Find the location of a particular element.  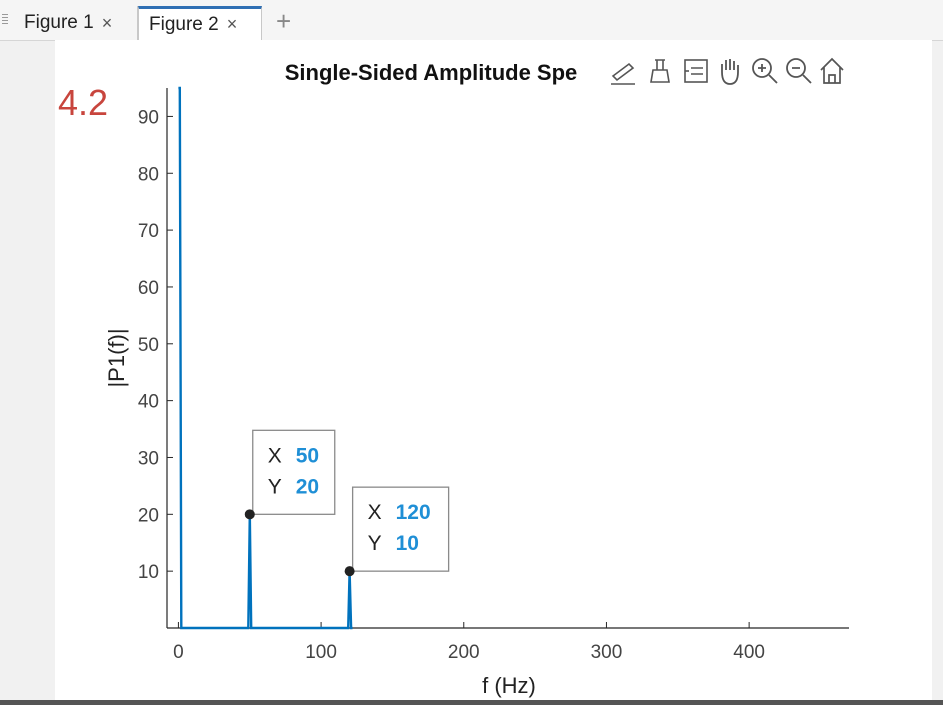

axes-toolbar is located at coordinates (727, 71).